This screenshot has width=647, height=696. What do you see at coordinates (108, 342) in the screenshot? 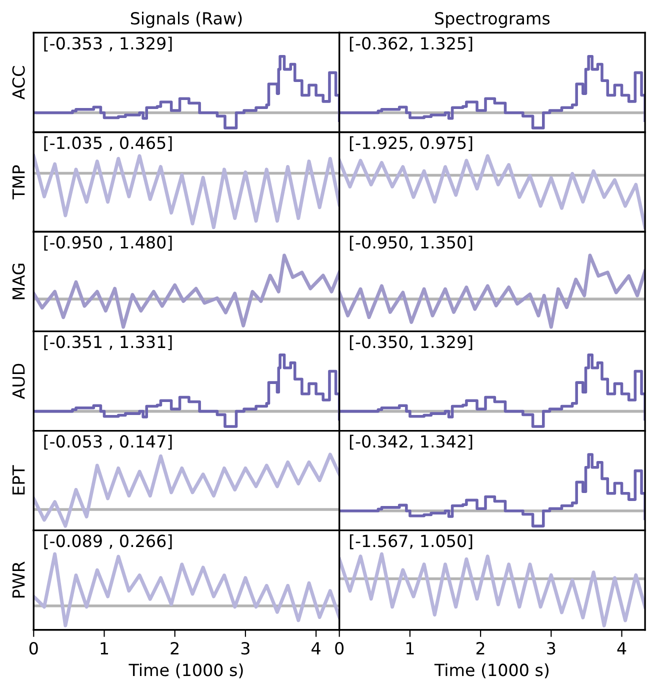
I see `text: [-0.351 , 1.331]` at bounding box center [108, 342].